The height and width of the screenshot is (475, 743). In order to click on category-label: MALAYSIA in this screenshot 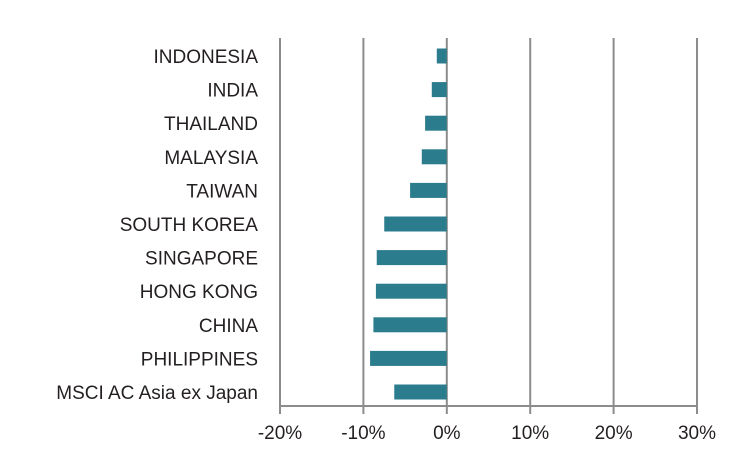, I will do `click(211, 158)`.